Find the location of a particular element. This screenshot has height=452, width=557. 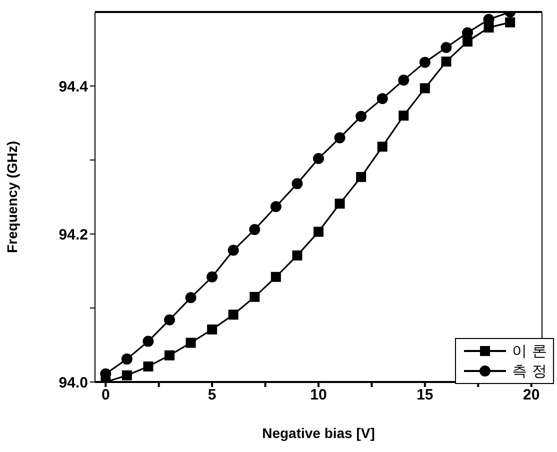

y-tick-label: 94.4 is located at coordinates (73, 87).